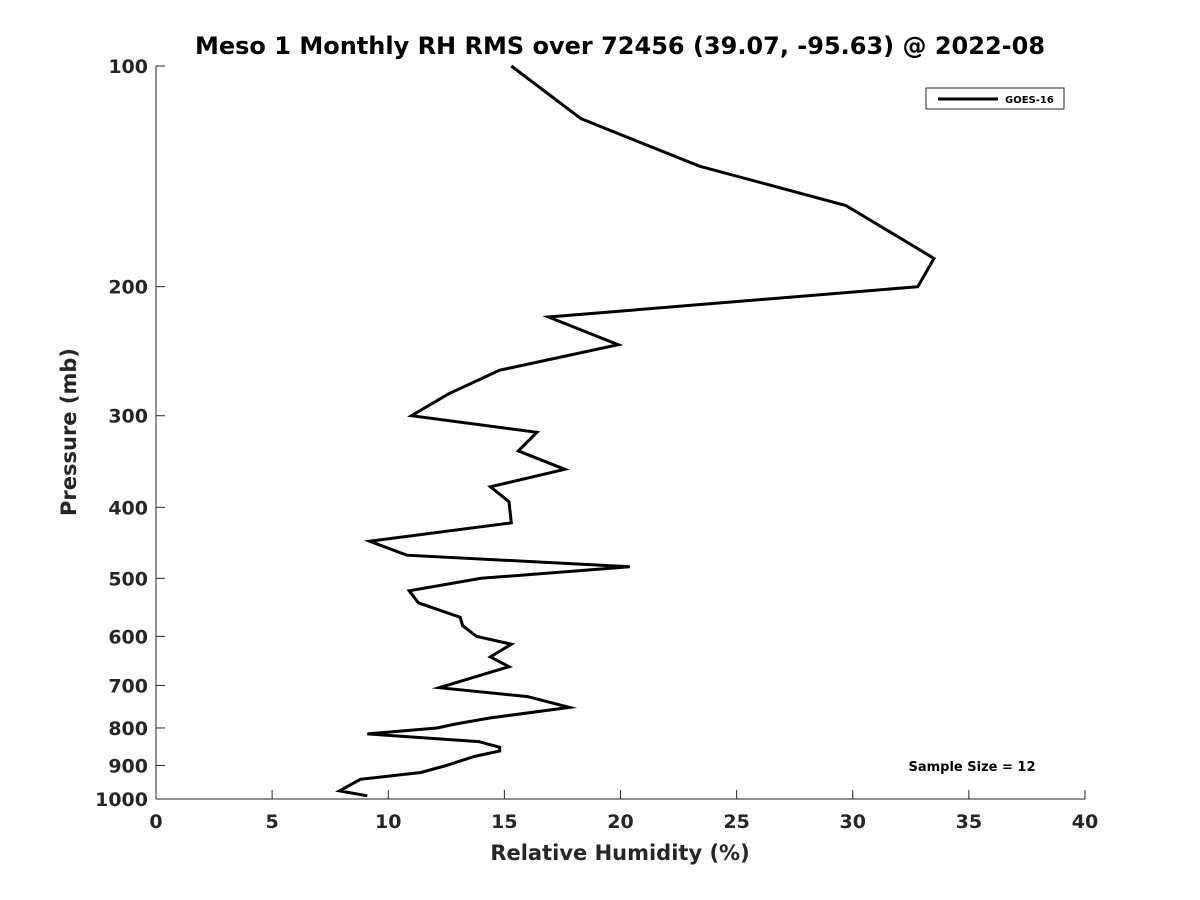 The image size is (1200, 900). I want to click on x-tick-label: 25, so click(736, 822).